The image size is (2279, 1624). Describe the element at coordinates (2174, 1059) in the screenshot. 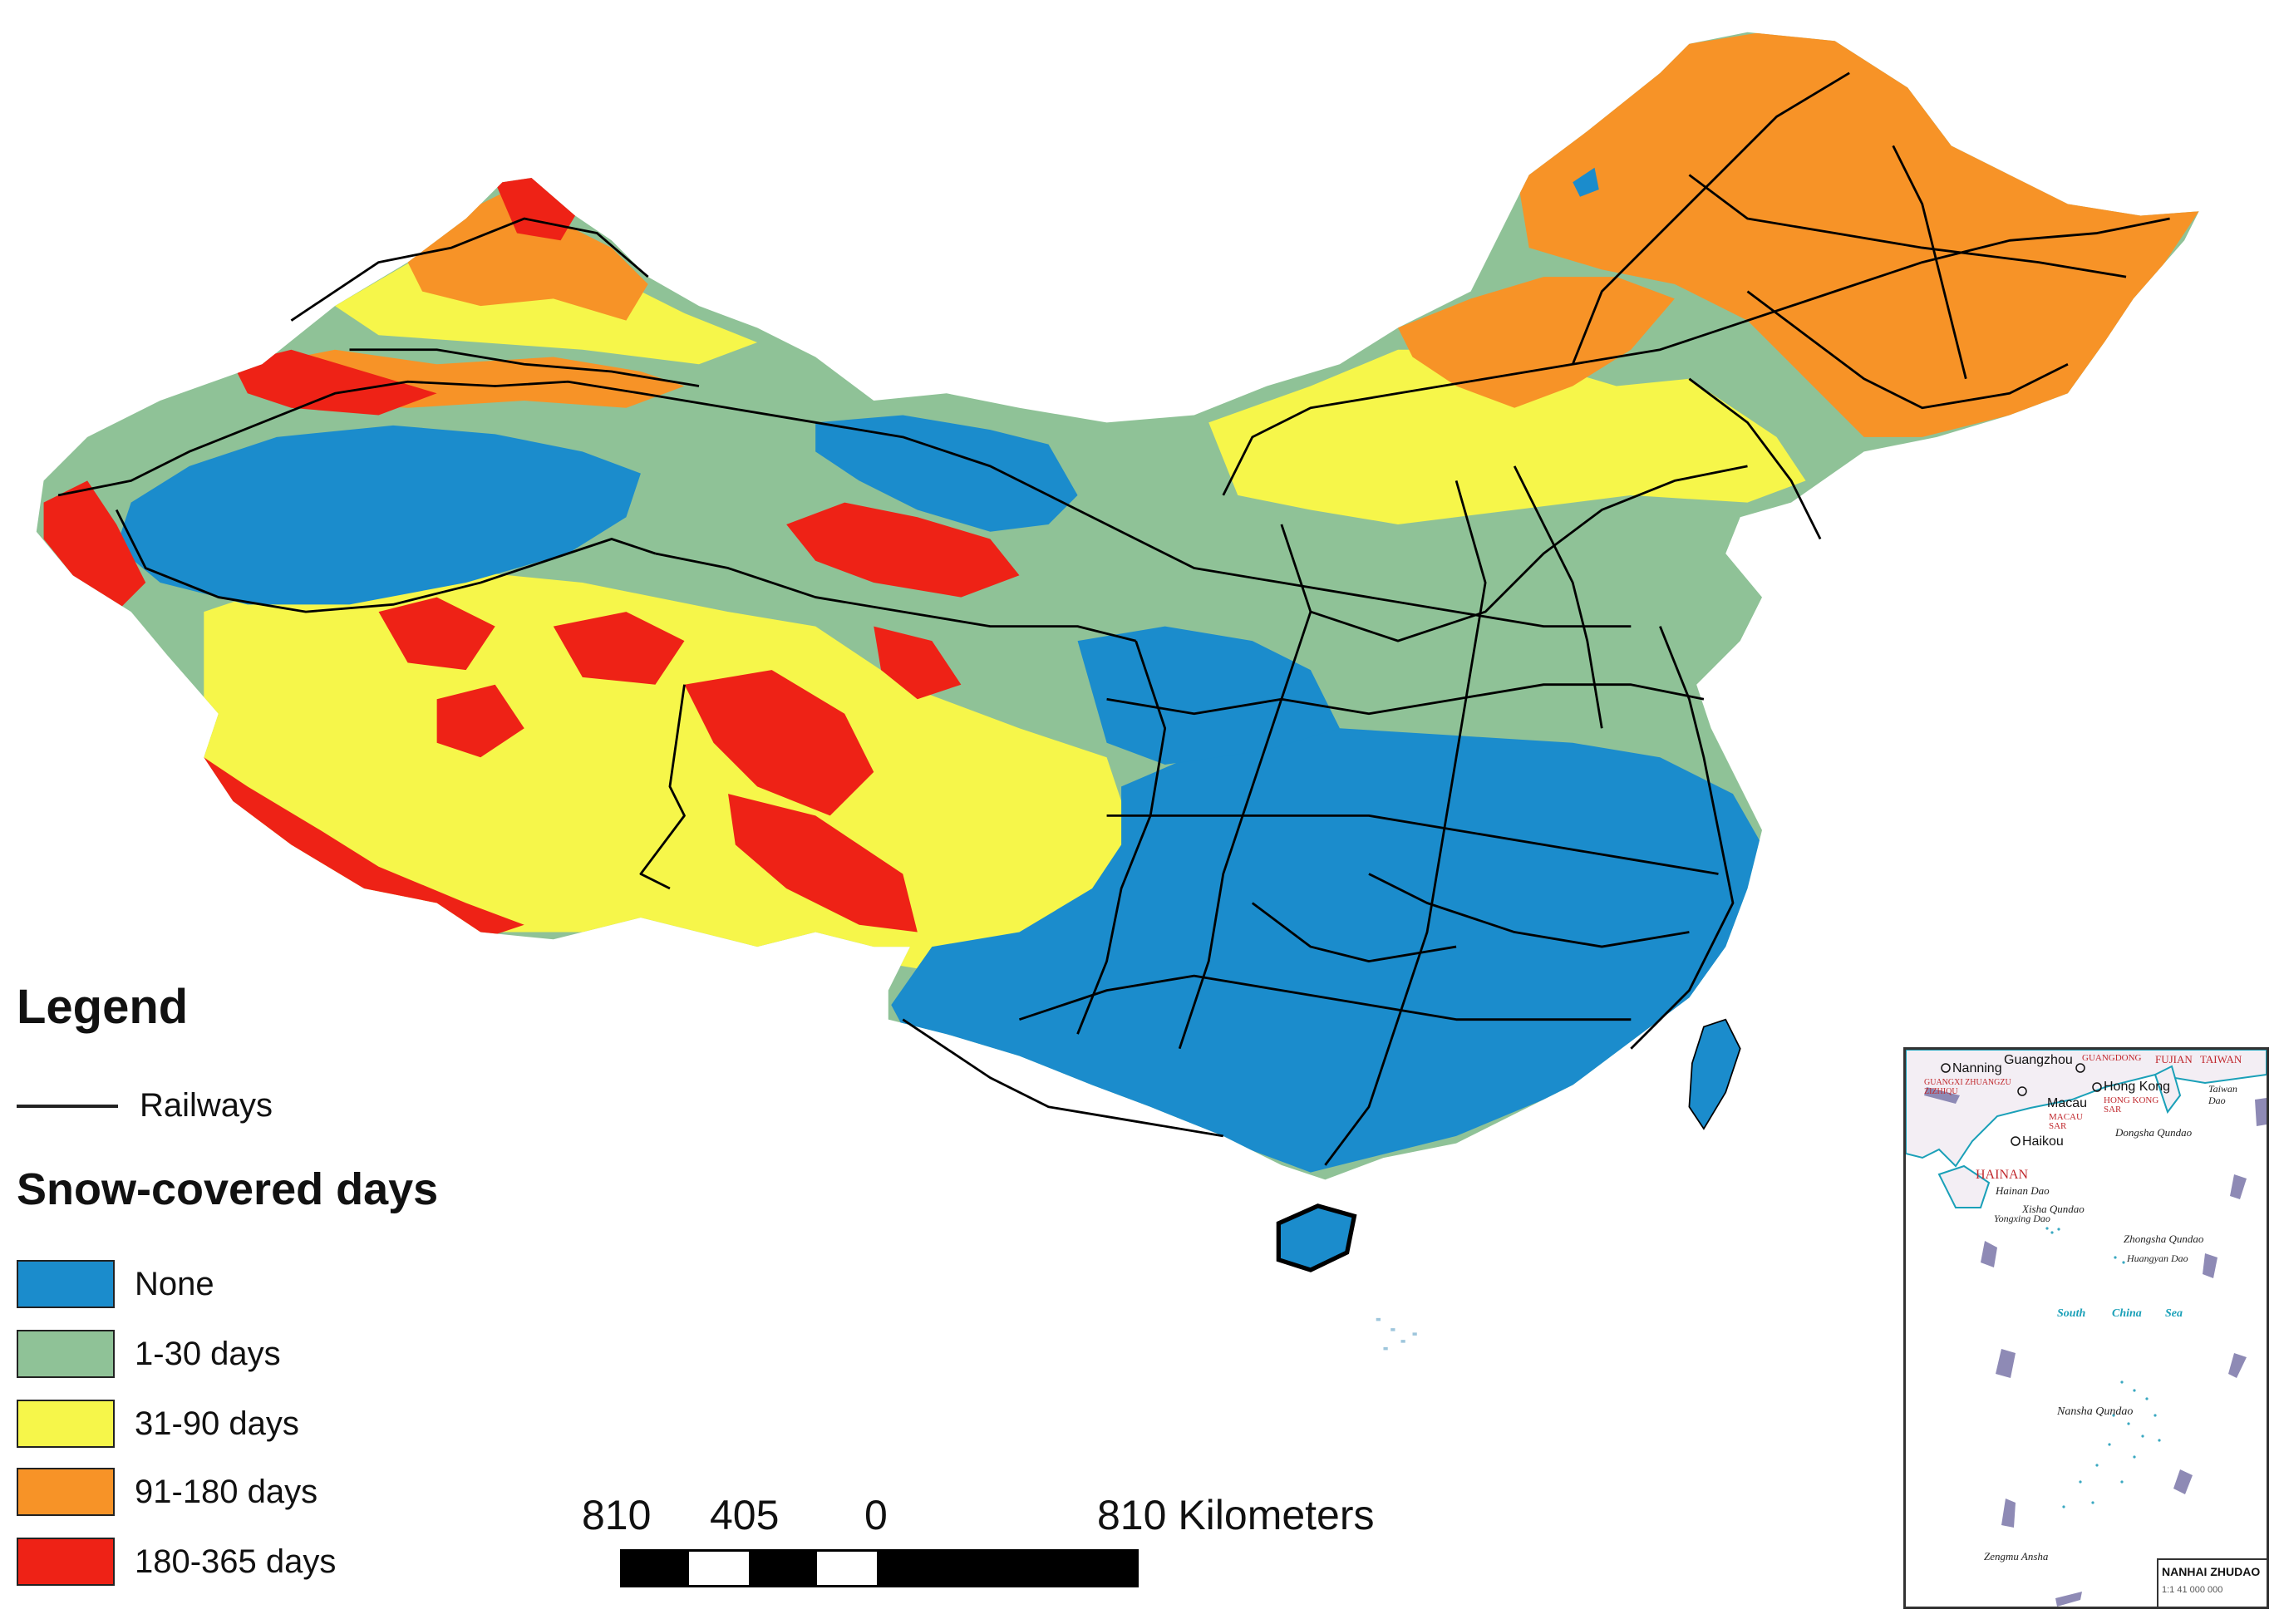

I see `inset-label-fujian: FUJIAN` at that location.